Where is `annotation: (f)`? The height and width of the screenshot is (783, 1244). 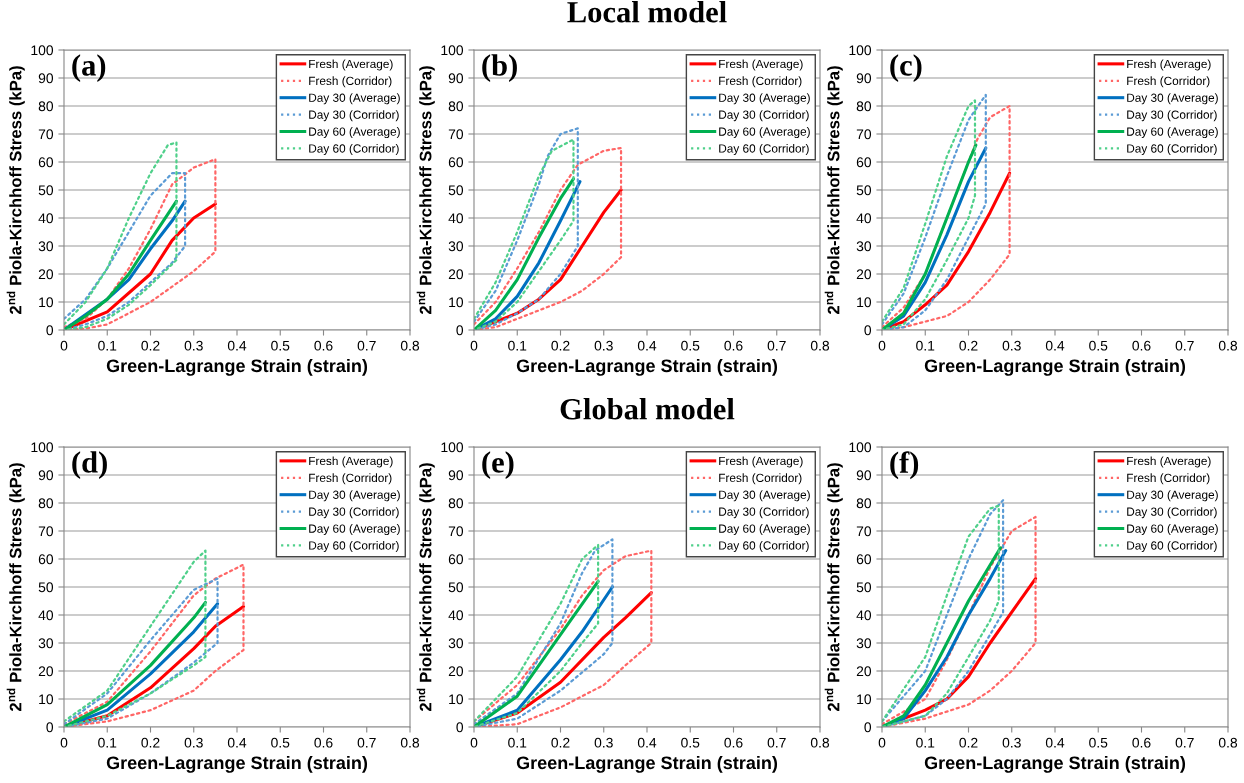 annotation: (f) is located at coordinates (904, 465).